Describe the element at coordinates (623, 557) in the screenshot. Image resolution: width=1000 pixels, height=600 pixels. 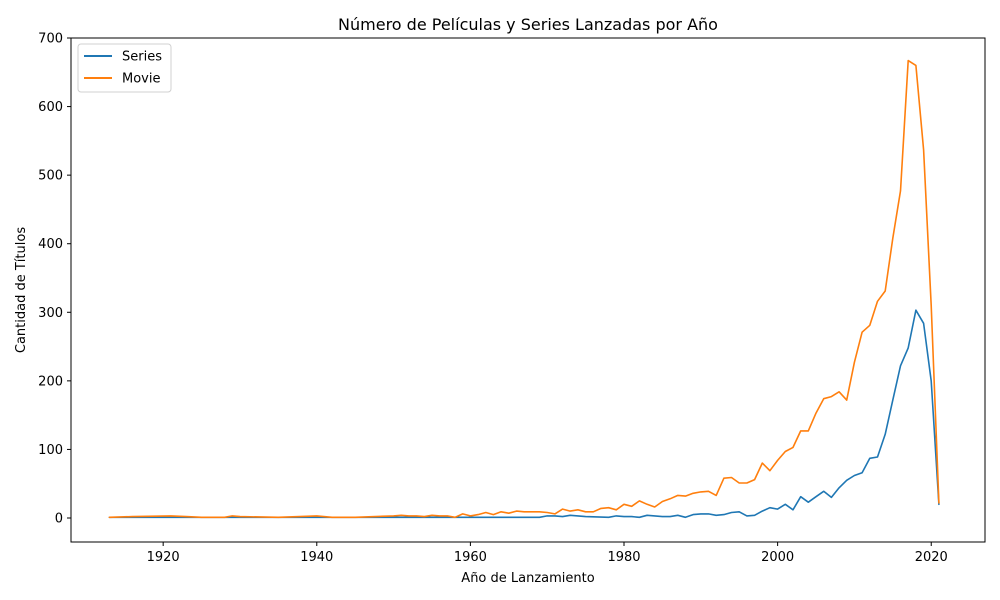
I see `x-tick-label: 1980` at that location.